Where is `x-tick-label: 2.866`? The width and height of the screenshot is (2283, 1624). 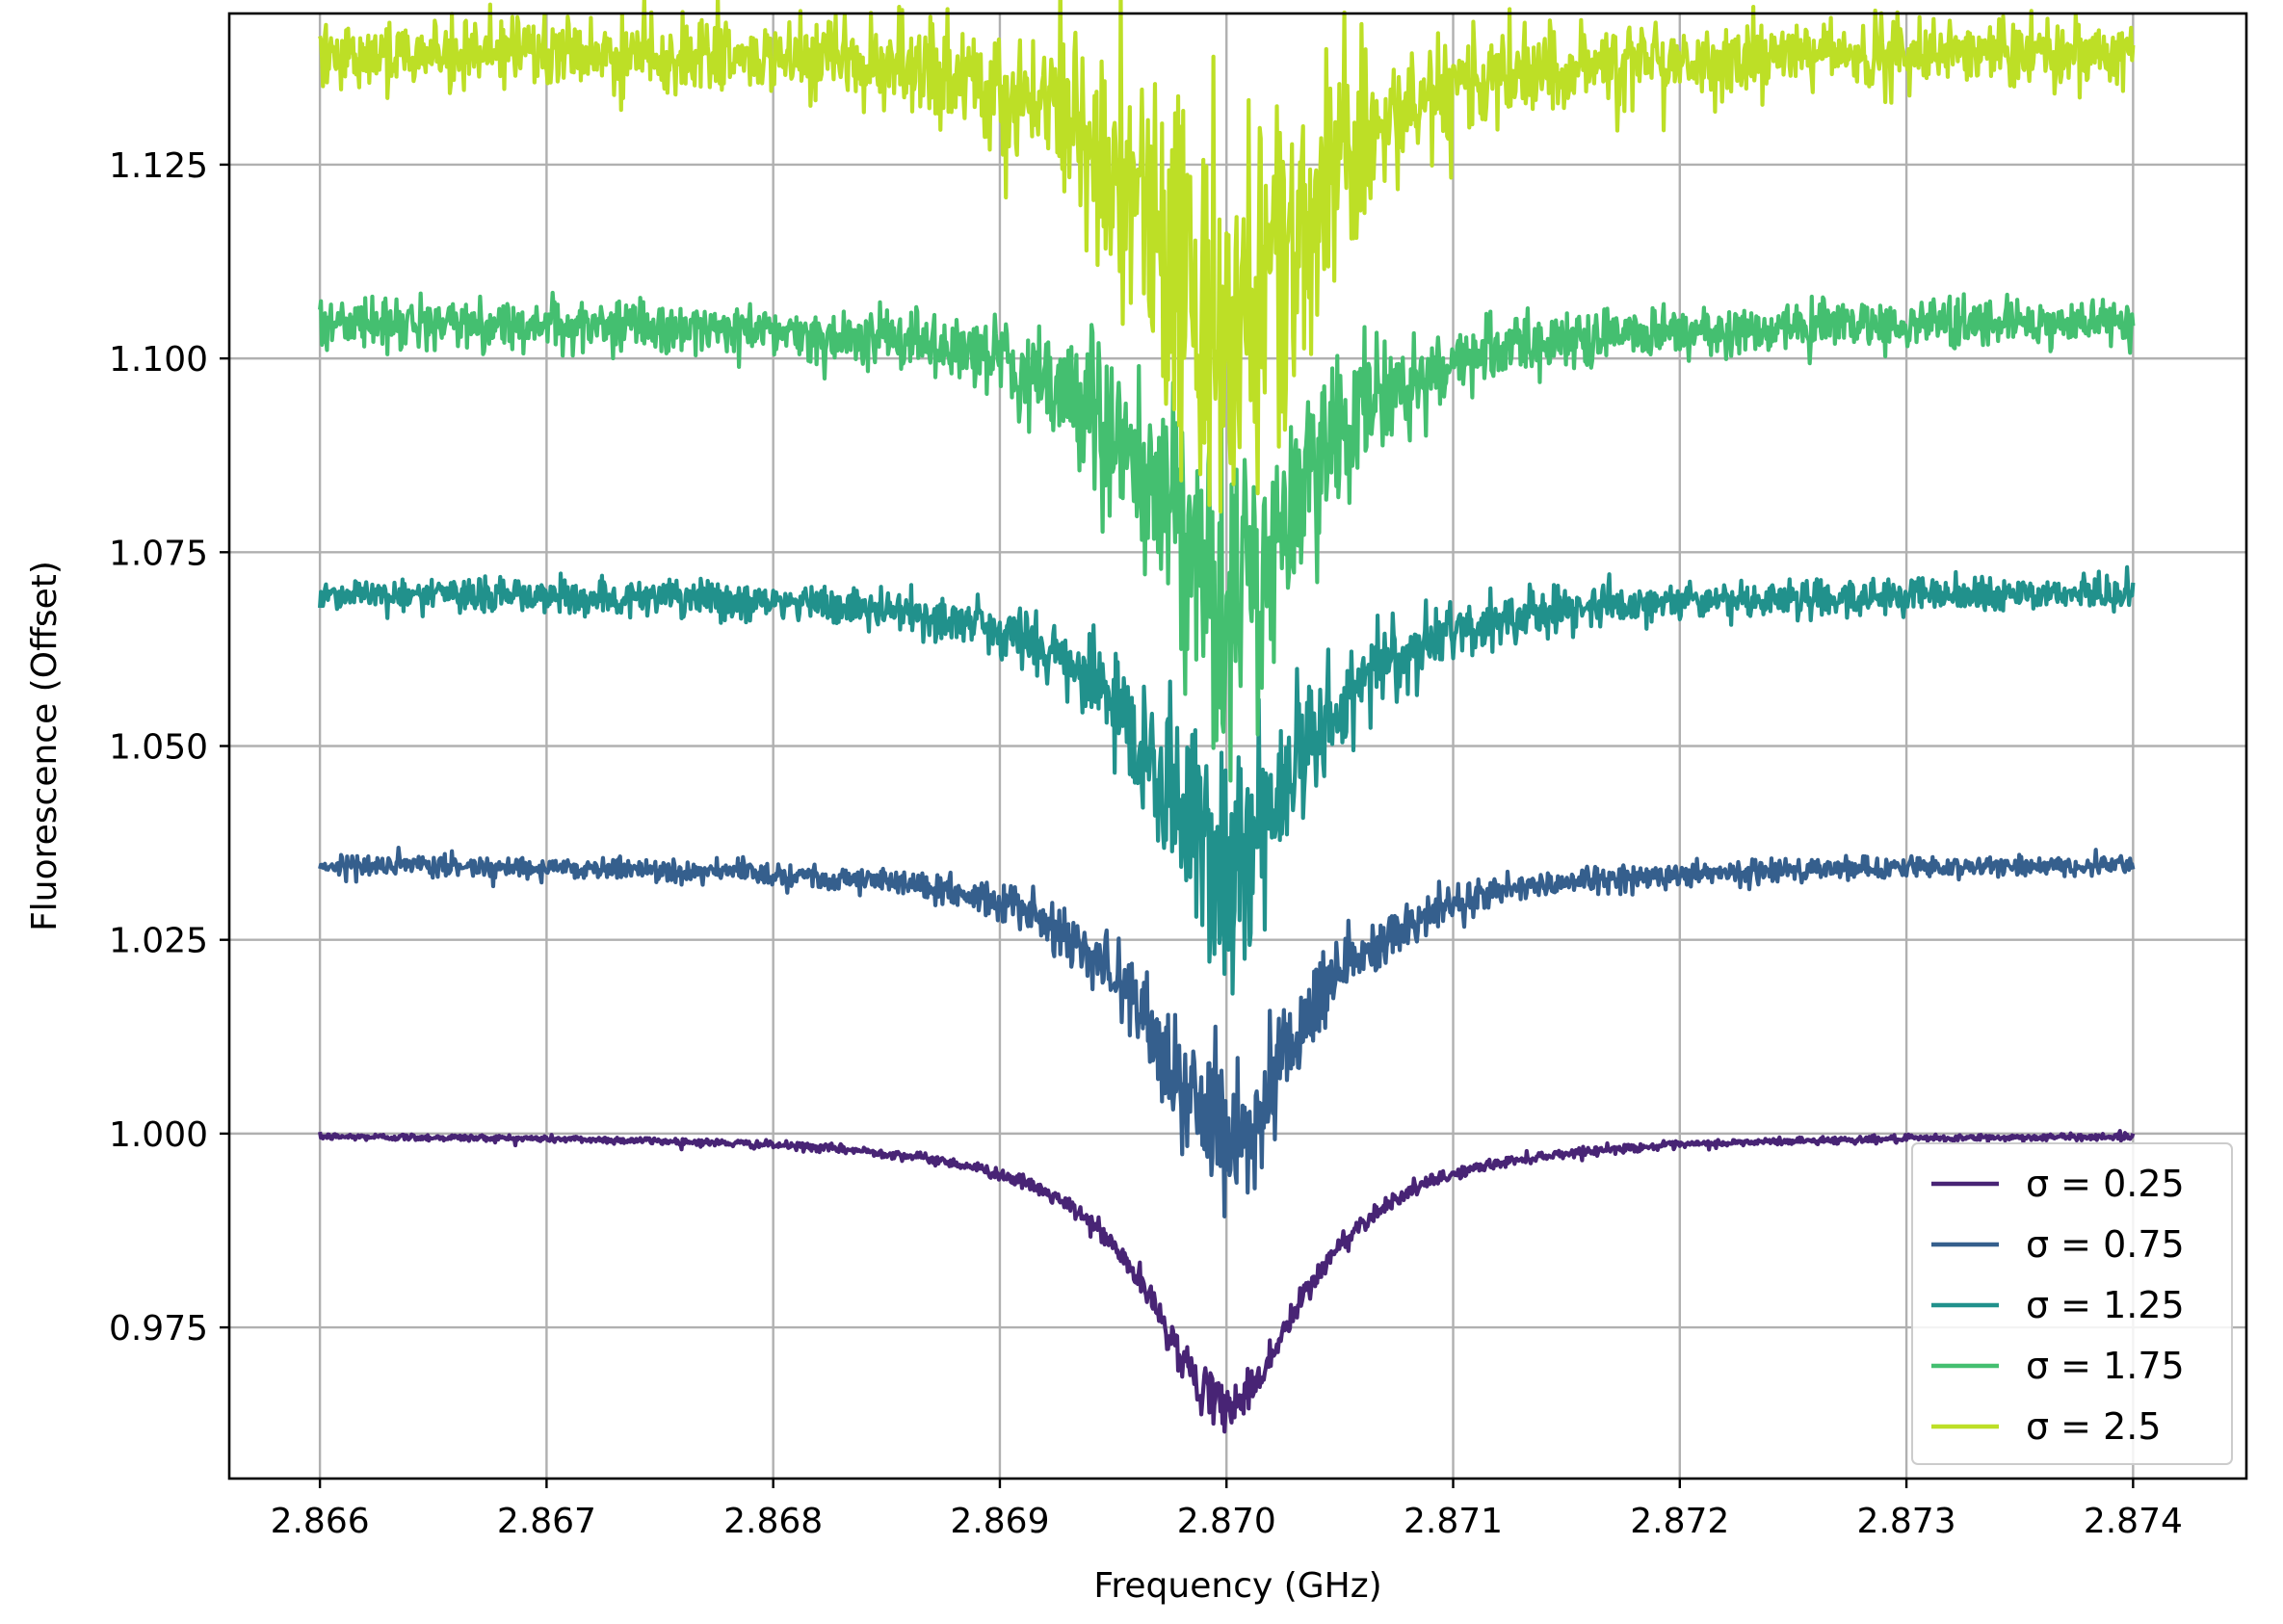
x-tick-label: 2.866 is located at coordinates (320, 1521).